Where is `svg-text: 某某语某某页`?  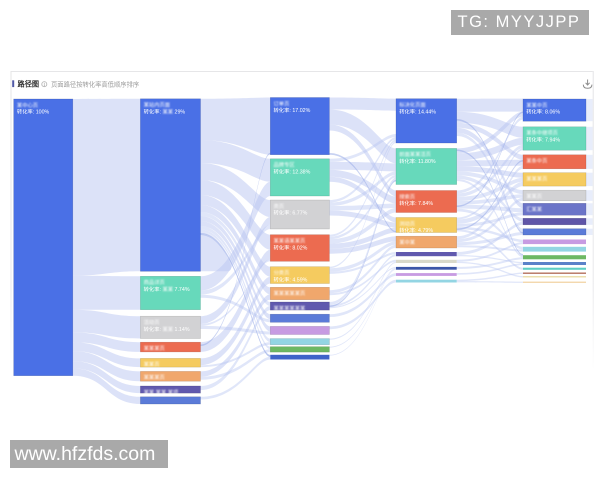 svg-text: 某某语某某页 is located at coordinates (290, 241).